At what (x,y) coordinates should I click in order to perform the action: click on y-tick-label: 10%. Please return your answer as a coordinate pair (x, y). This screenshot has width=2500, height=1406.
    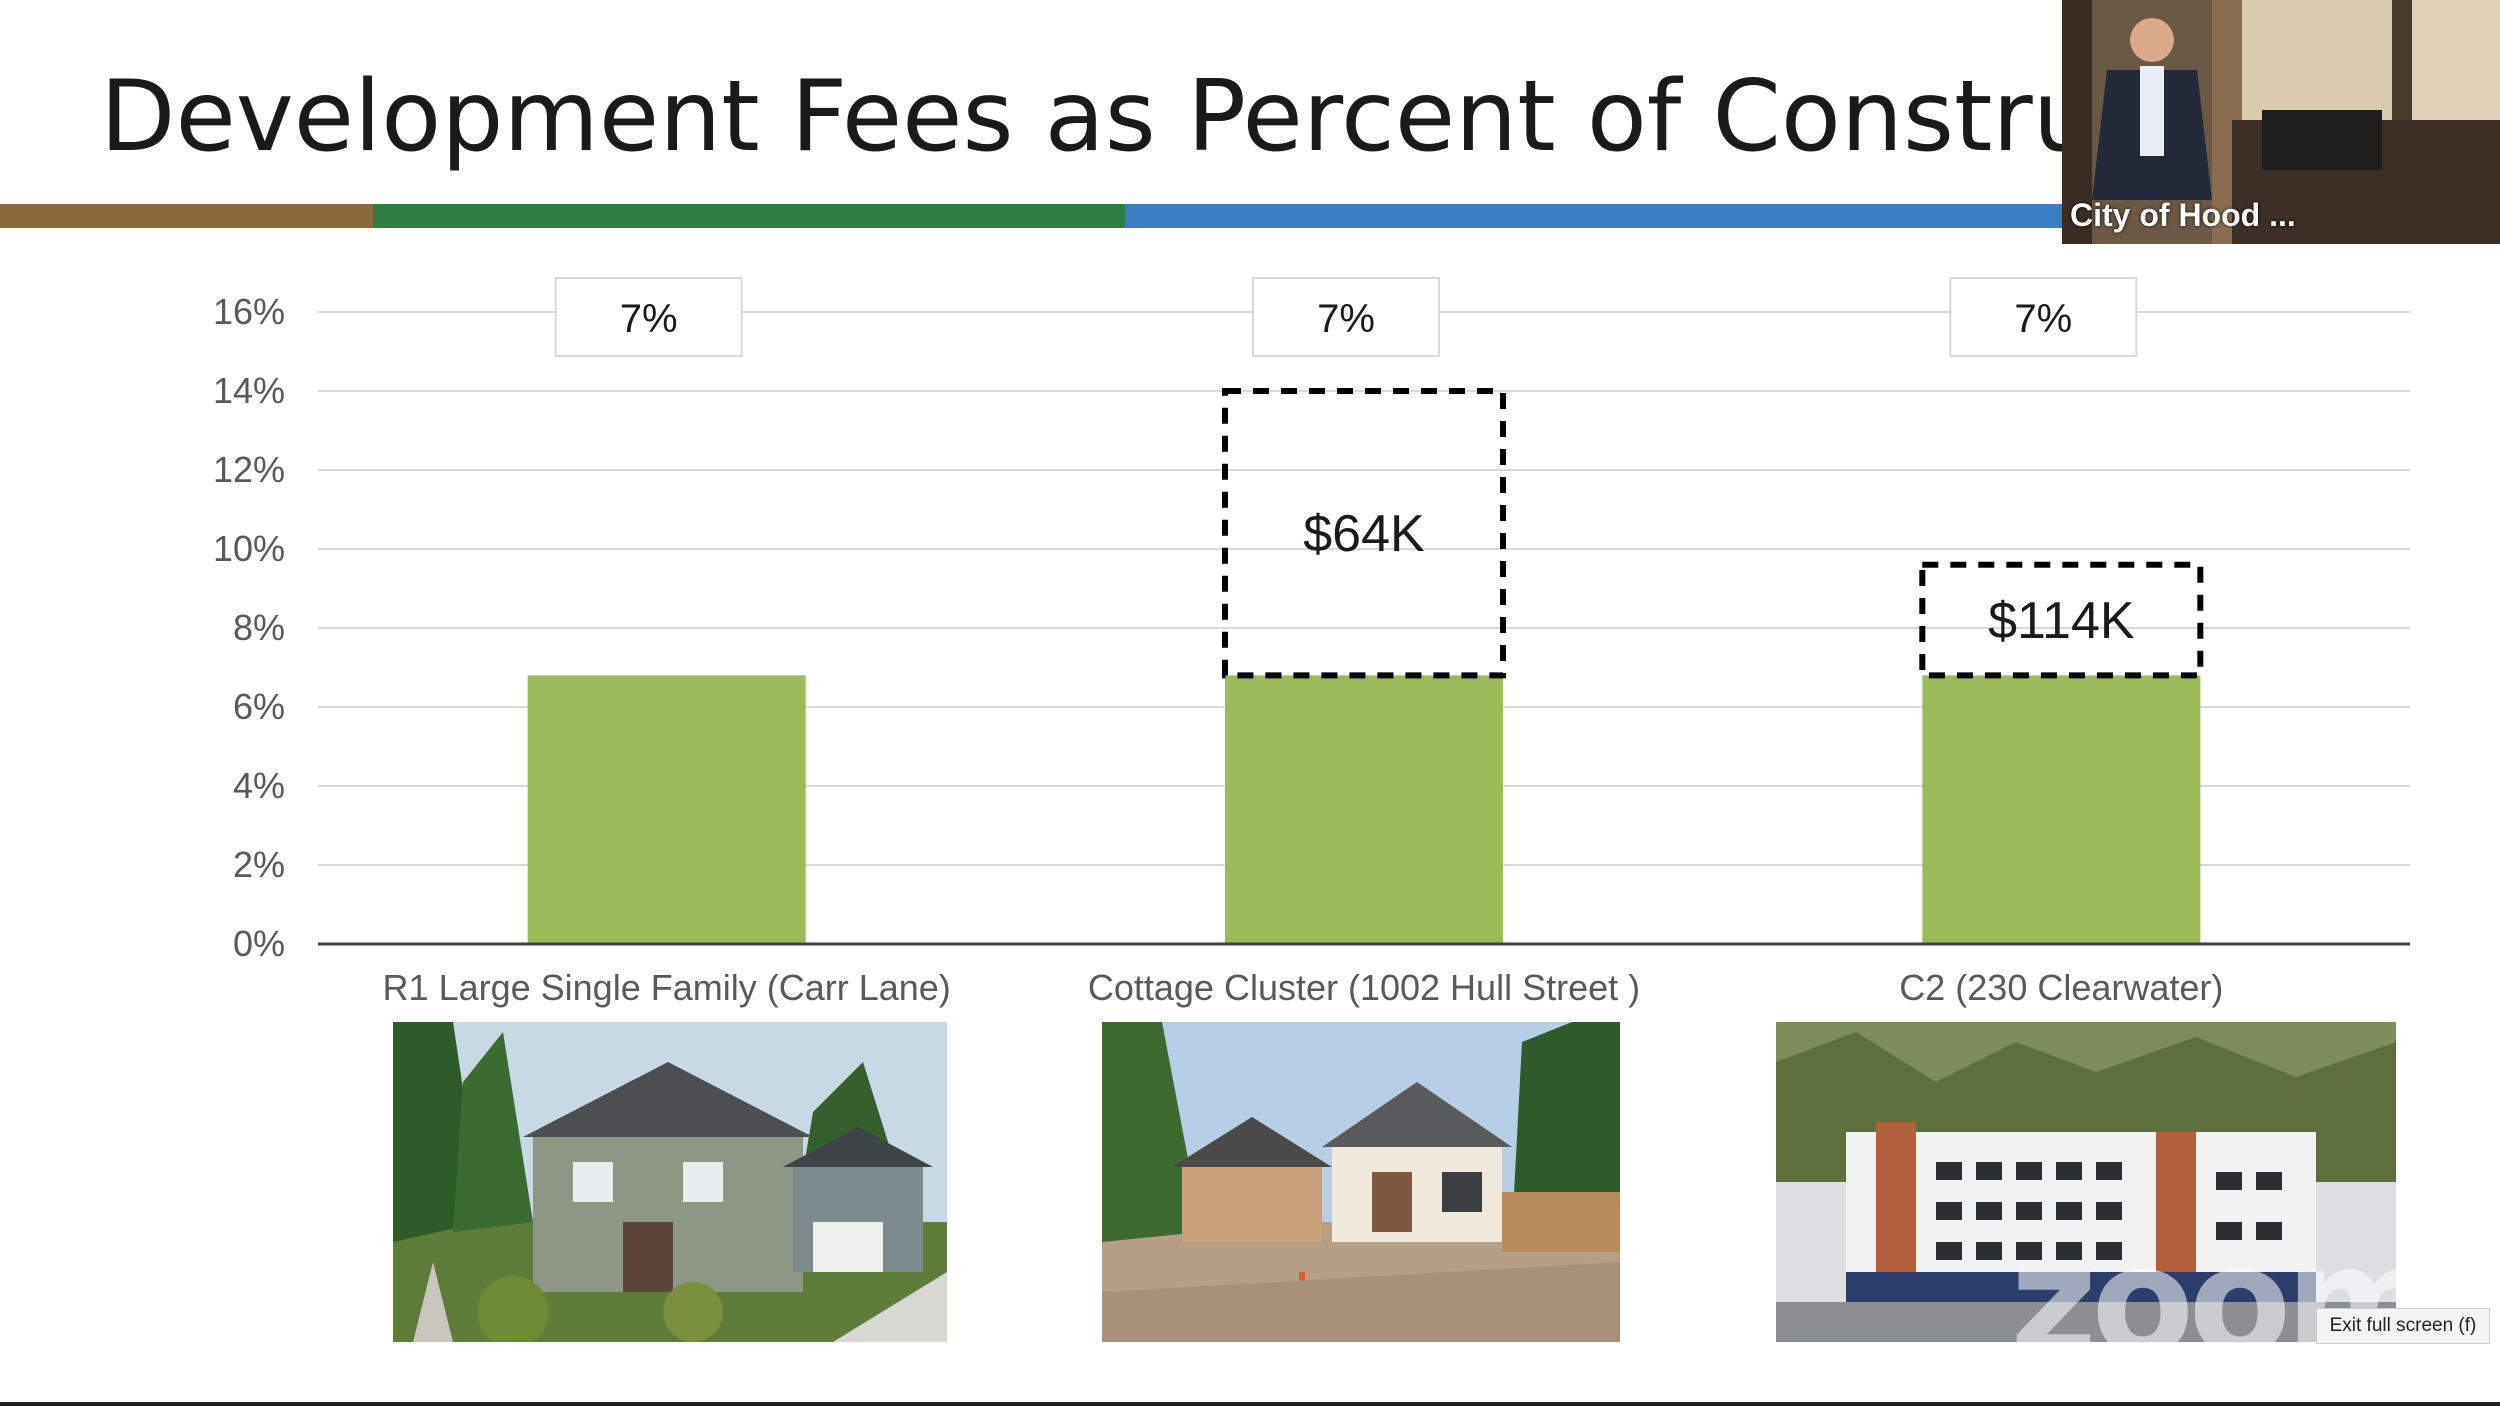
    Looking at the image, I should click on (249, 548).